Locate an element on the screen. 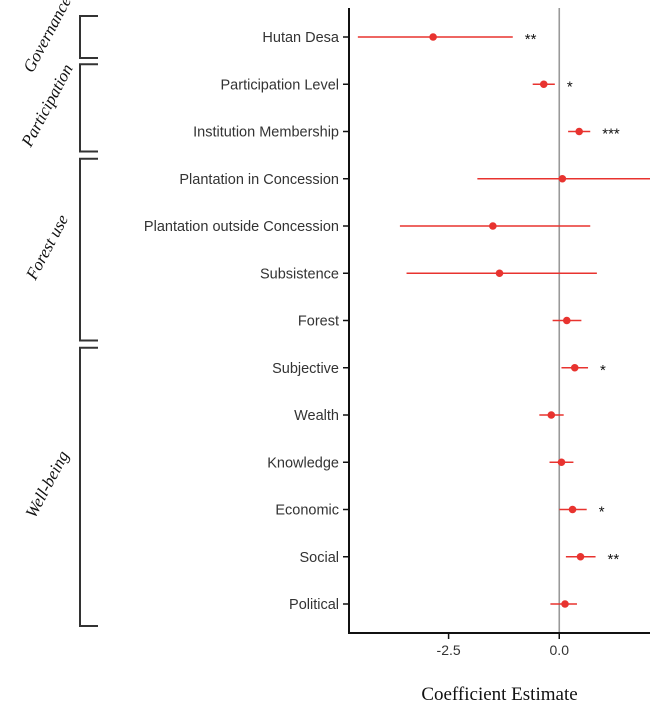 Image resolution: width=650 pixels, height=705 pixels. estimate-point-subsistence is located at coordinates (499, 273).